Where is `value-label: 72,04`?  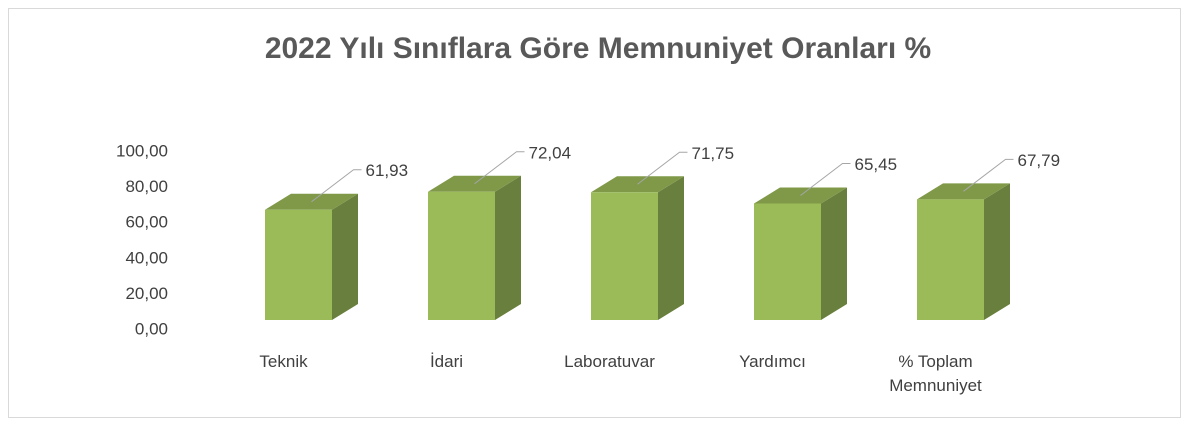 value-label: 72,04 is located at coordinates (550, 152).